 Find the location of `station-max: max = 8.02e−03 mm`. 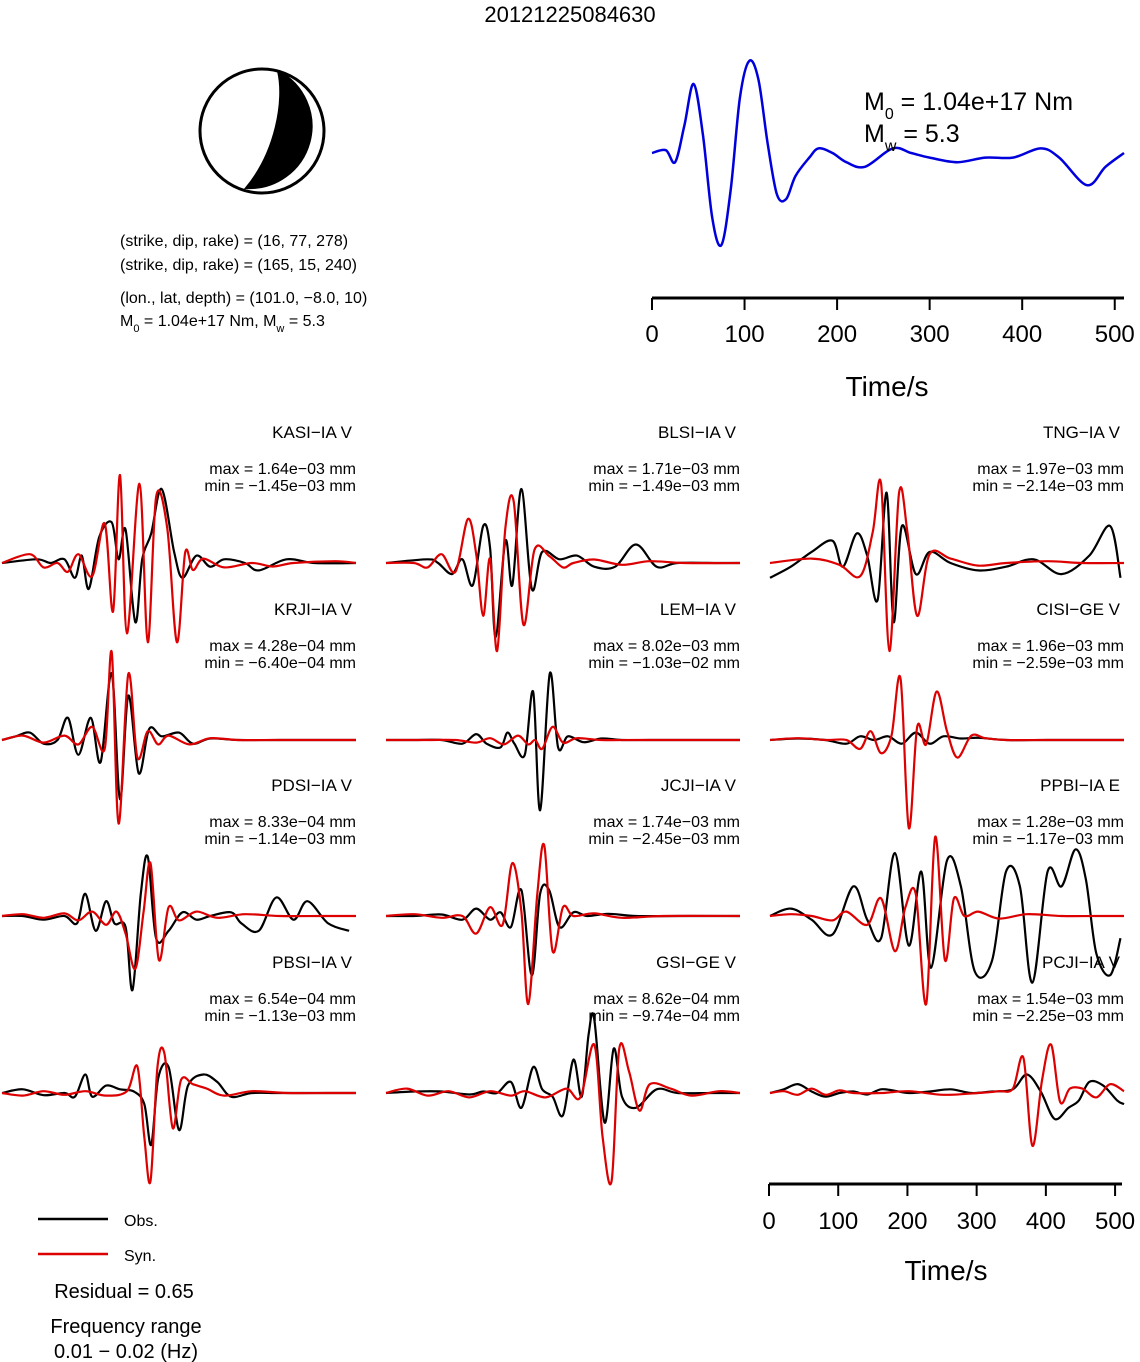

station-max: max = 8.02e−03 mm is located at coordinates (666, 646).